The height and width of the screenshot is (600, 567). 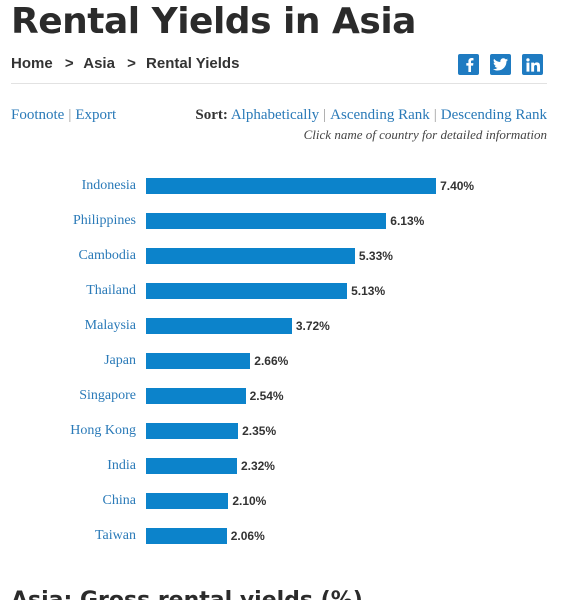 I want to click on country-link: Singapore, so click(x=107, y=395).